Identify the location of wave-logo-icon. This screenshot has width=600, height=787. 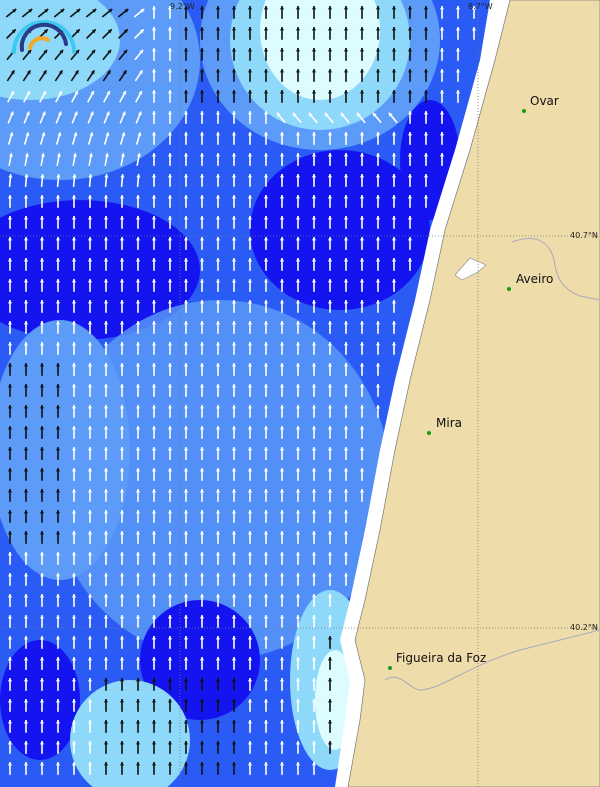
(44, 37).